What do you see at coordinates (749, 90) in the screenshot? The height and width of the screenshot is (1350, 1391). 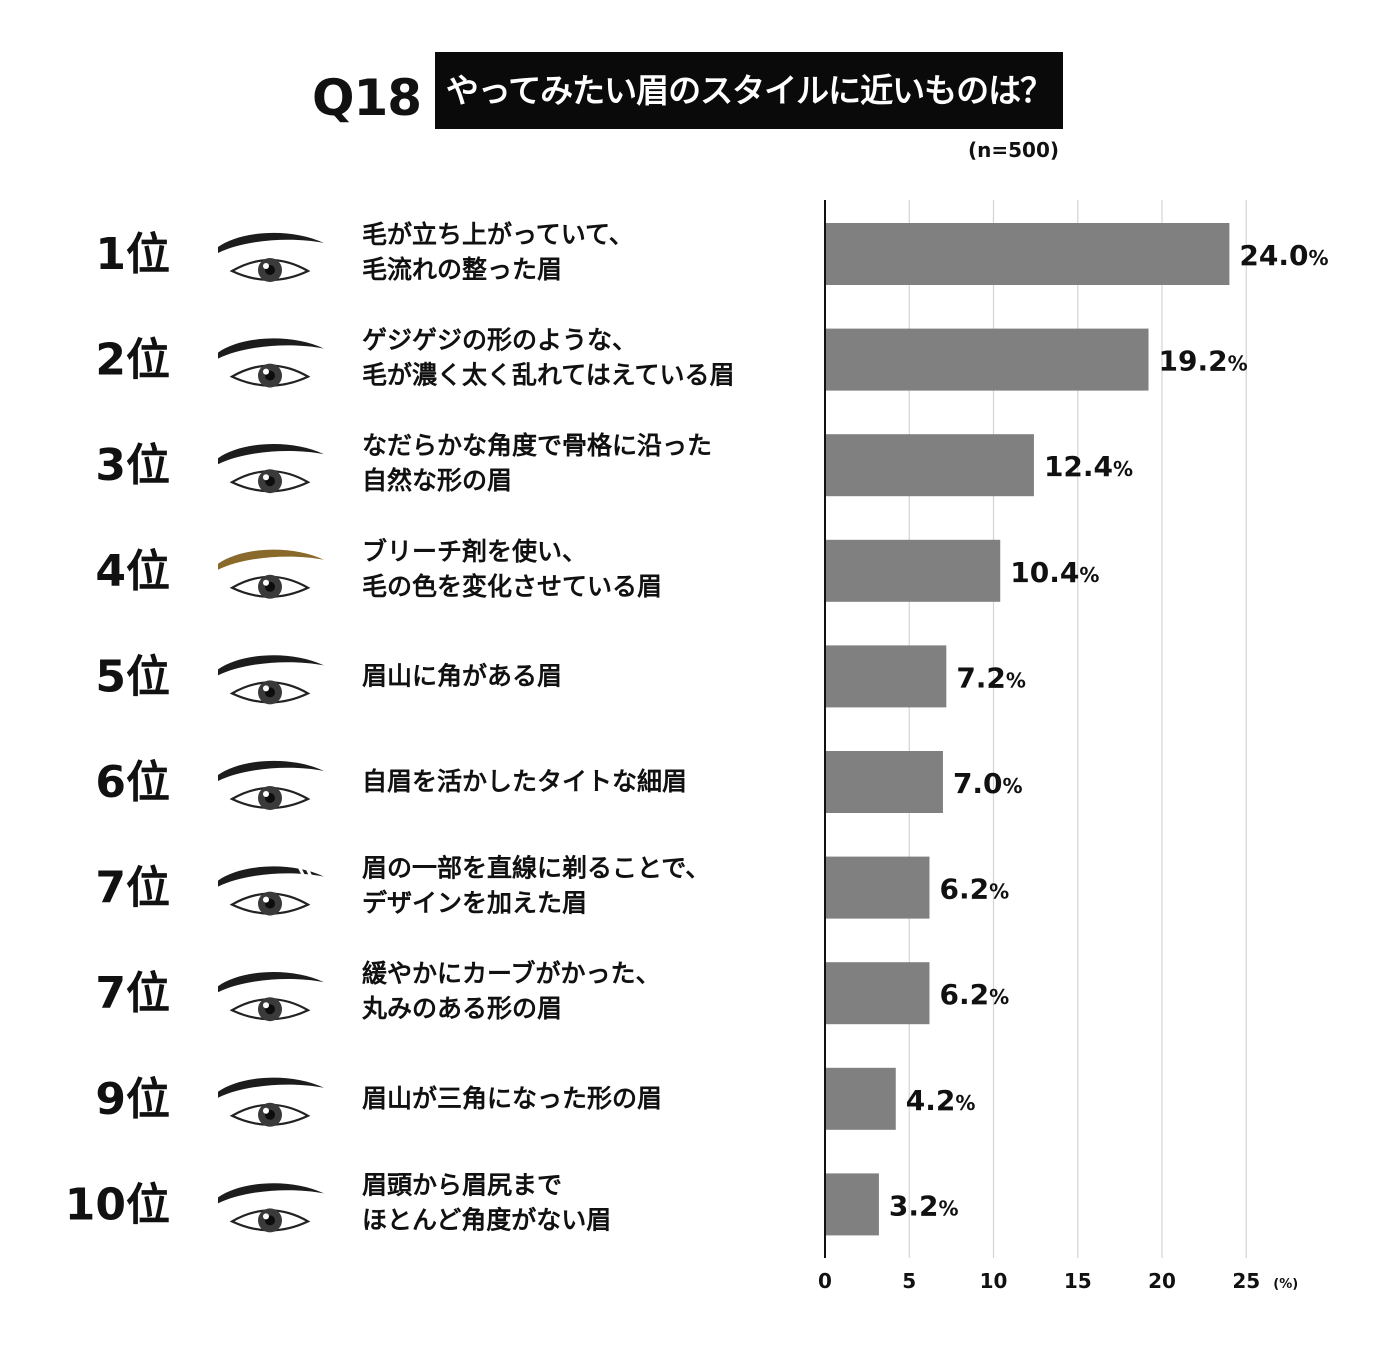 I see `question-title: やってみたい眉のスタイルに近いものは？` at bounding box center [749, 90].